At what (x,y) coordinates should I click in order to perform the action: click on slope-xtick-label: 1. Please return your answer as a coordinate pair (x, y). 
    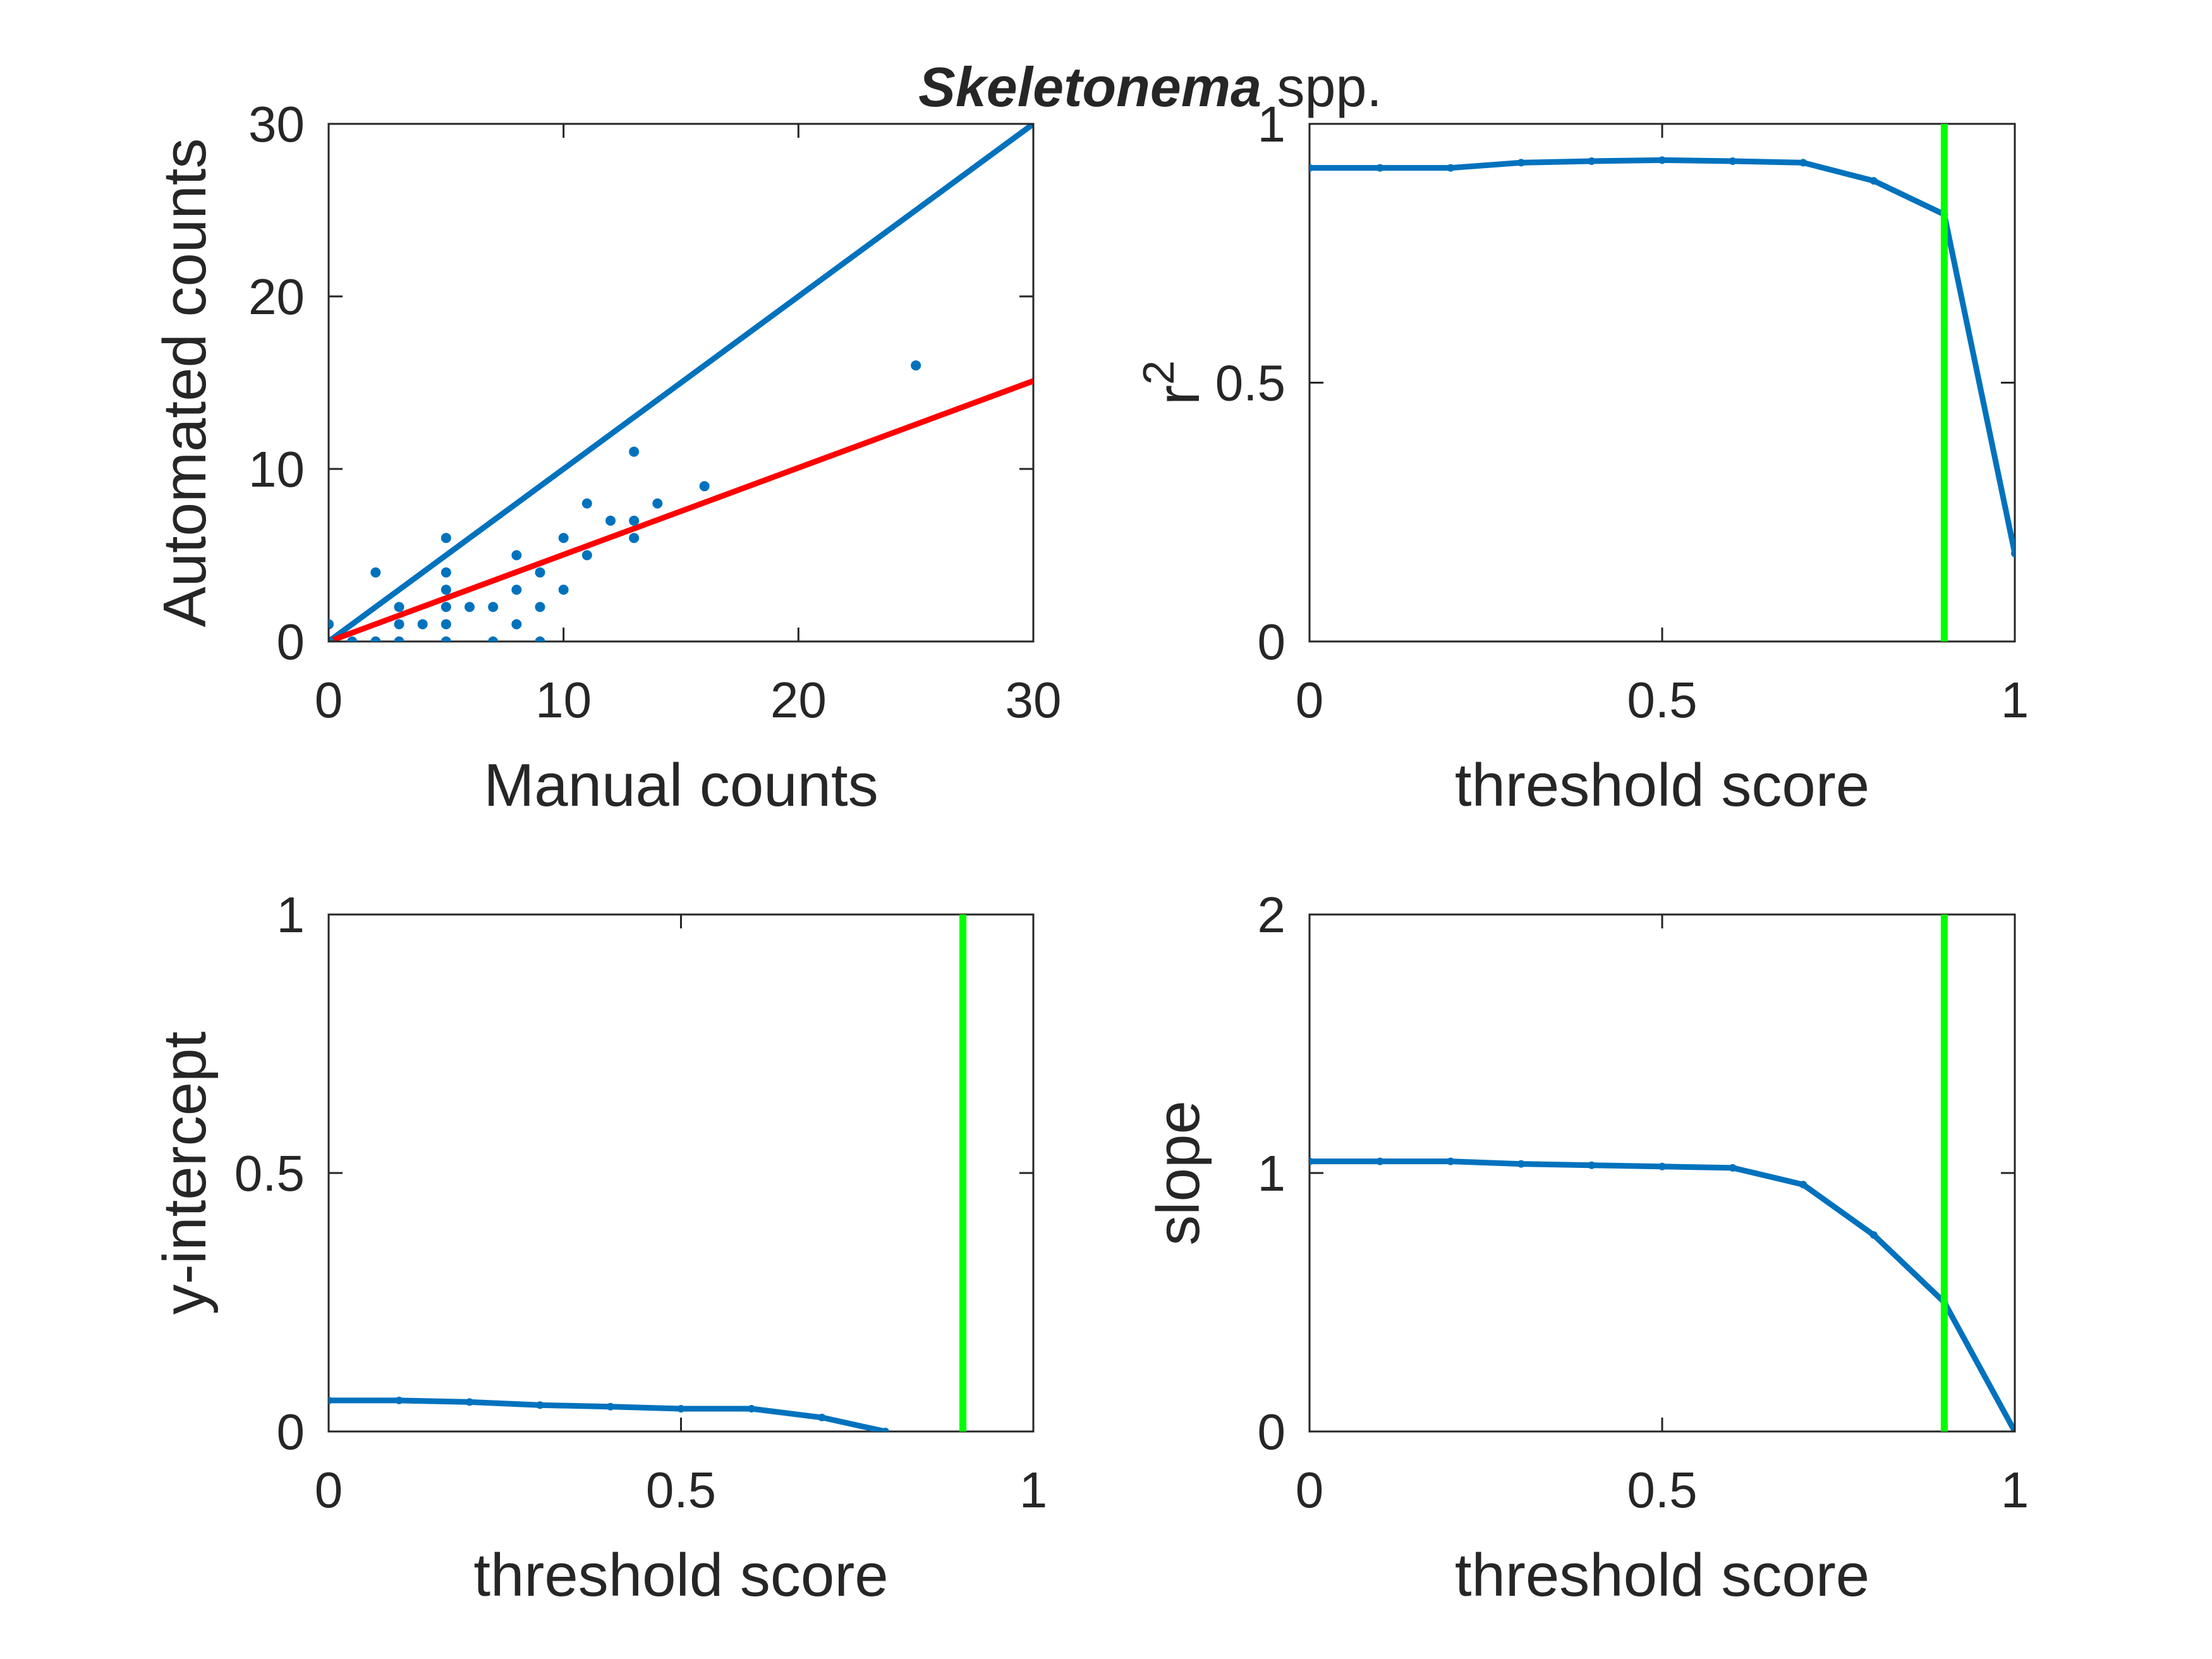
    Looking at the image, I should click on (2015, 1490).